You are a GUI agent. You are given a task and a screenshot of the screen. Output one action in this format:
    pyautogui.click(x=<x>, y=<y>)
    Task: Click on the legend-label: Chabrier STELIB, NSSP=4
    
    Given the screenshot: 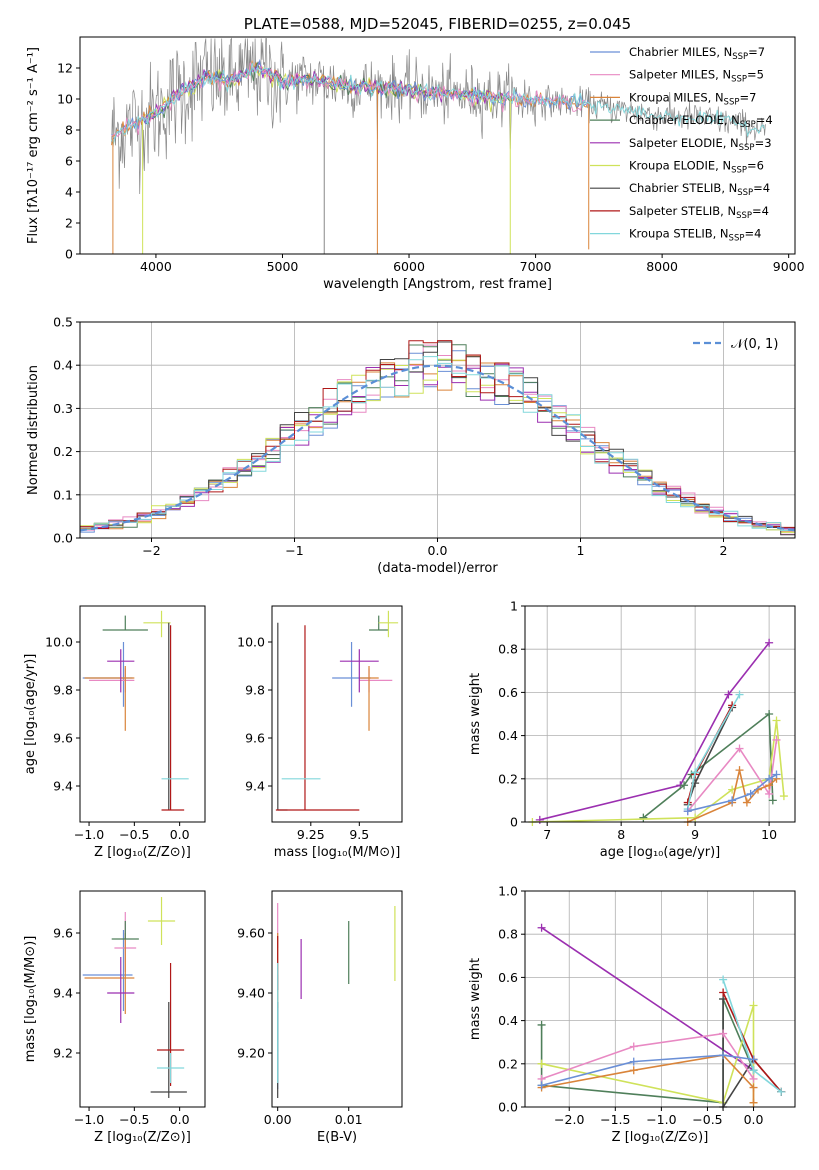 What is the action you would take?
    pyautogui.click(x=699, y=189)
    